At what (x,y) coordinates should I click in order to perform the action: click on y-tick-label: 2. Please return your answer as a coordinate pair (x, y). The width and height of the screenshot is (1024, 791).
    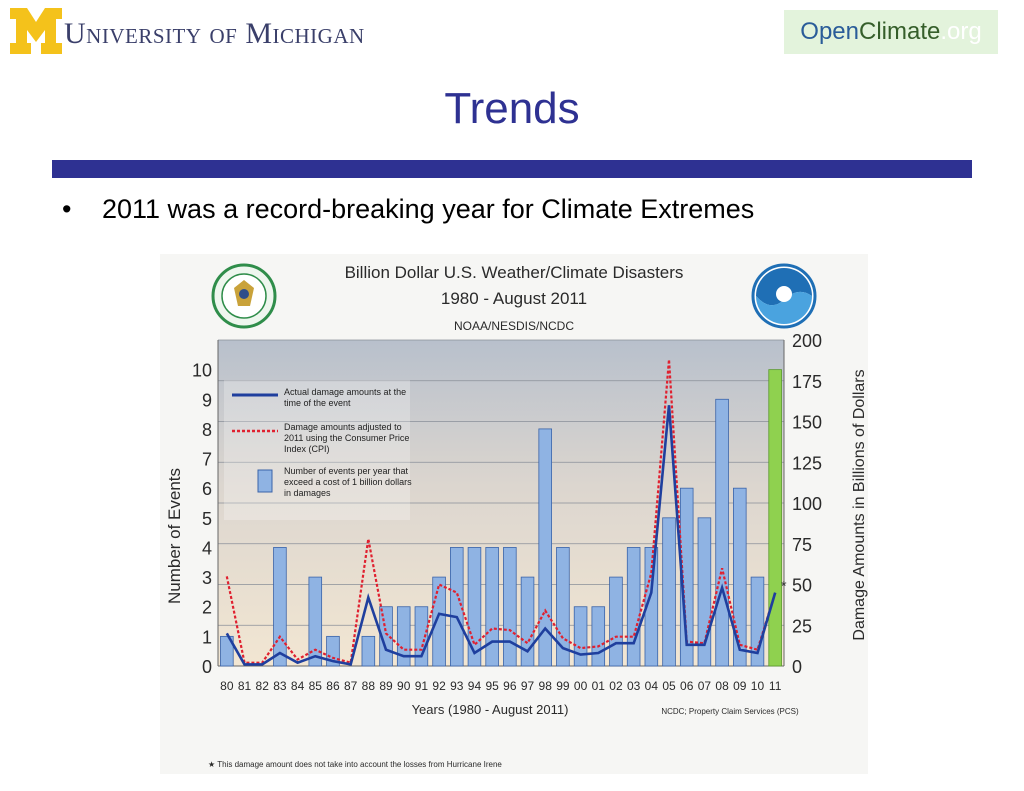
    Looking at the image, I should click on (207, 608).